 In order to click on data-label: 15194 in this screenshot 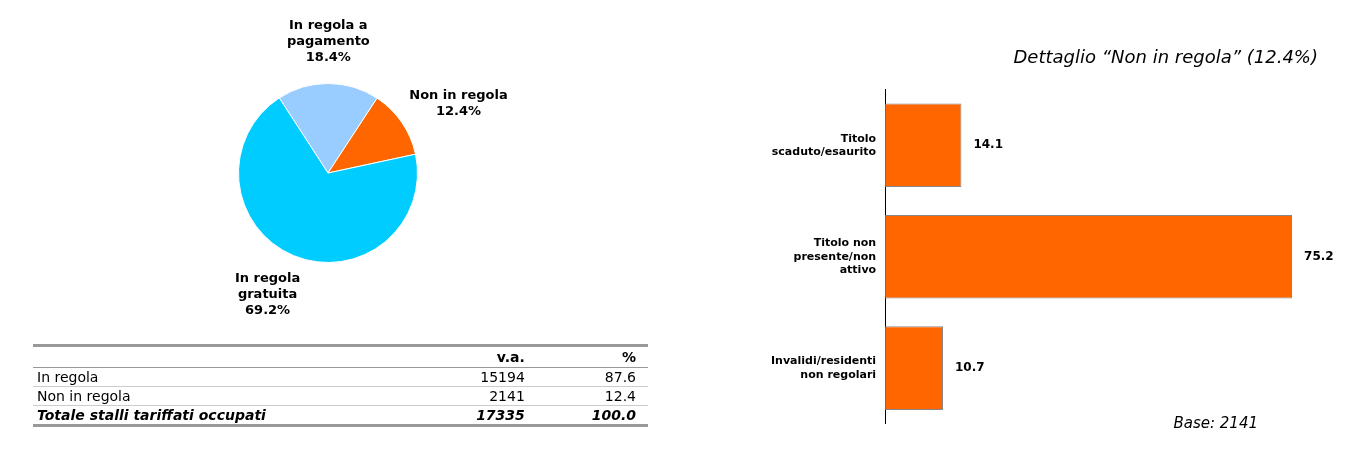, I will do `click(502, 377)`.